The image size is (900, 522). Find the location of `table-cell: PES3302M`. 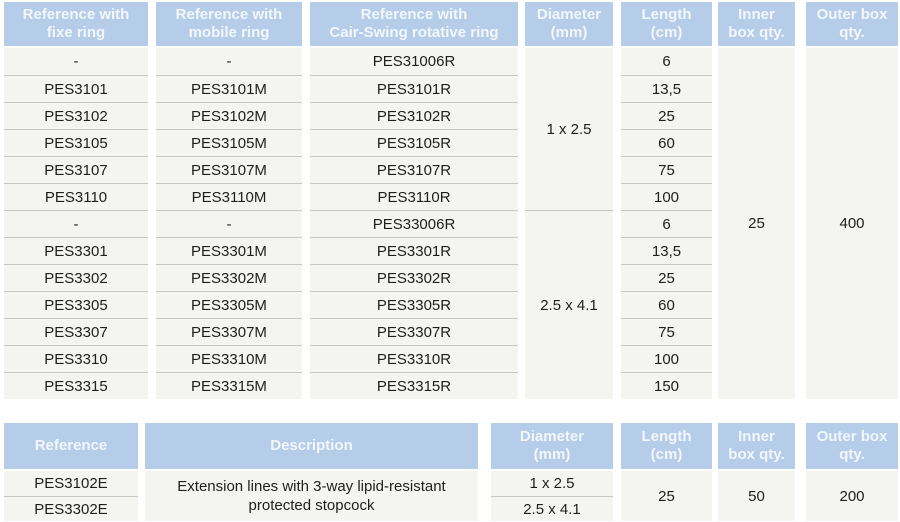

table-cell: PES3302M is located at coordinates (229, 277).